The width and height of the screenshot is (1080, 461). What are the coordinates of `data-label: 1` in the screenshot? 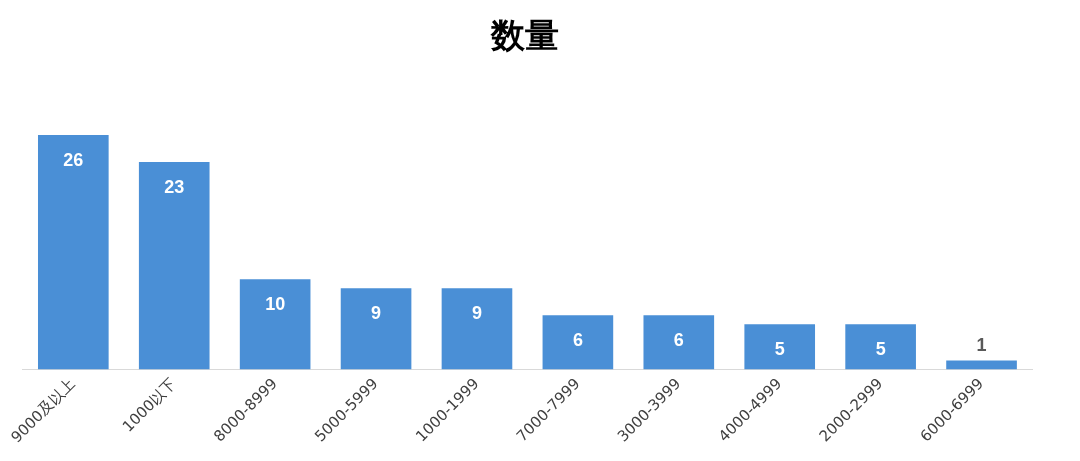 It's located at (981, 345).